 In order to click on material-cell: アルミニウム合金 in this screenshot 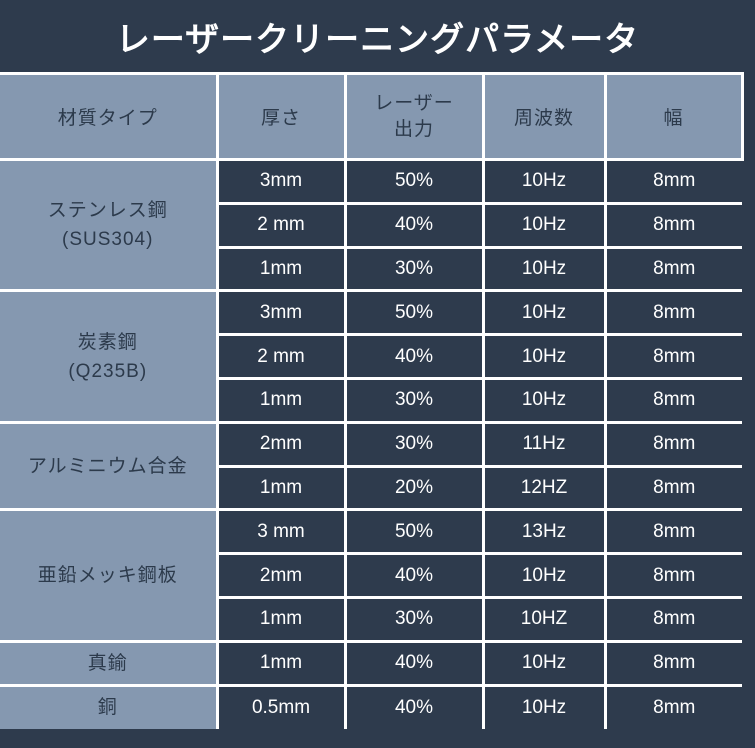, I will do `click(109, 466)`.